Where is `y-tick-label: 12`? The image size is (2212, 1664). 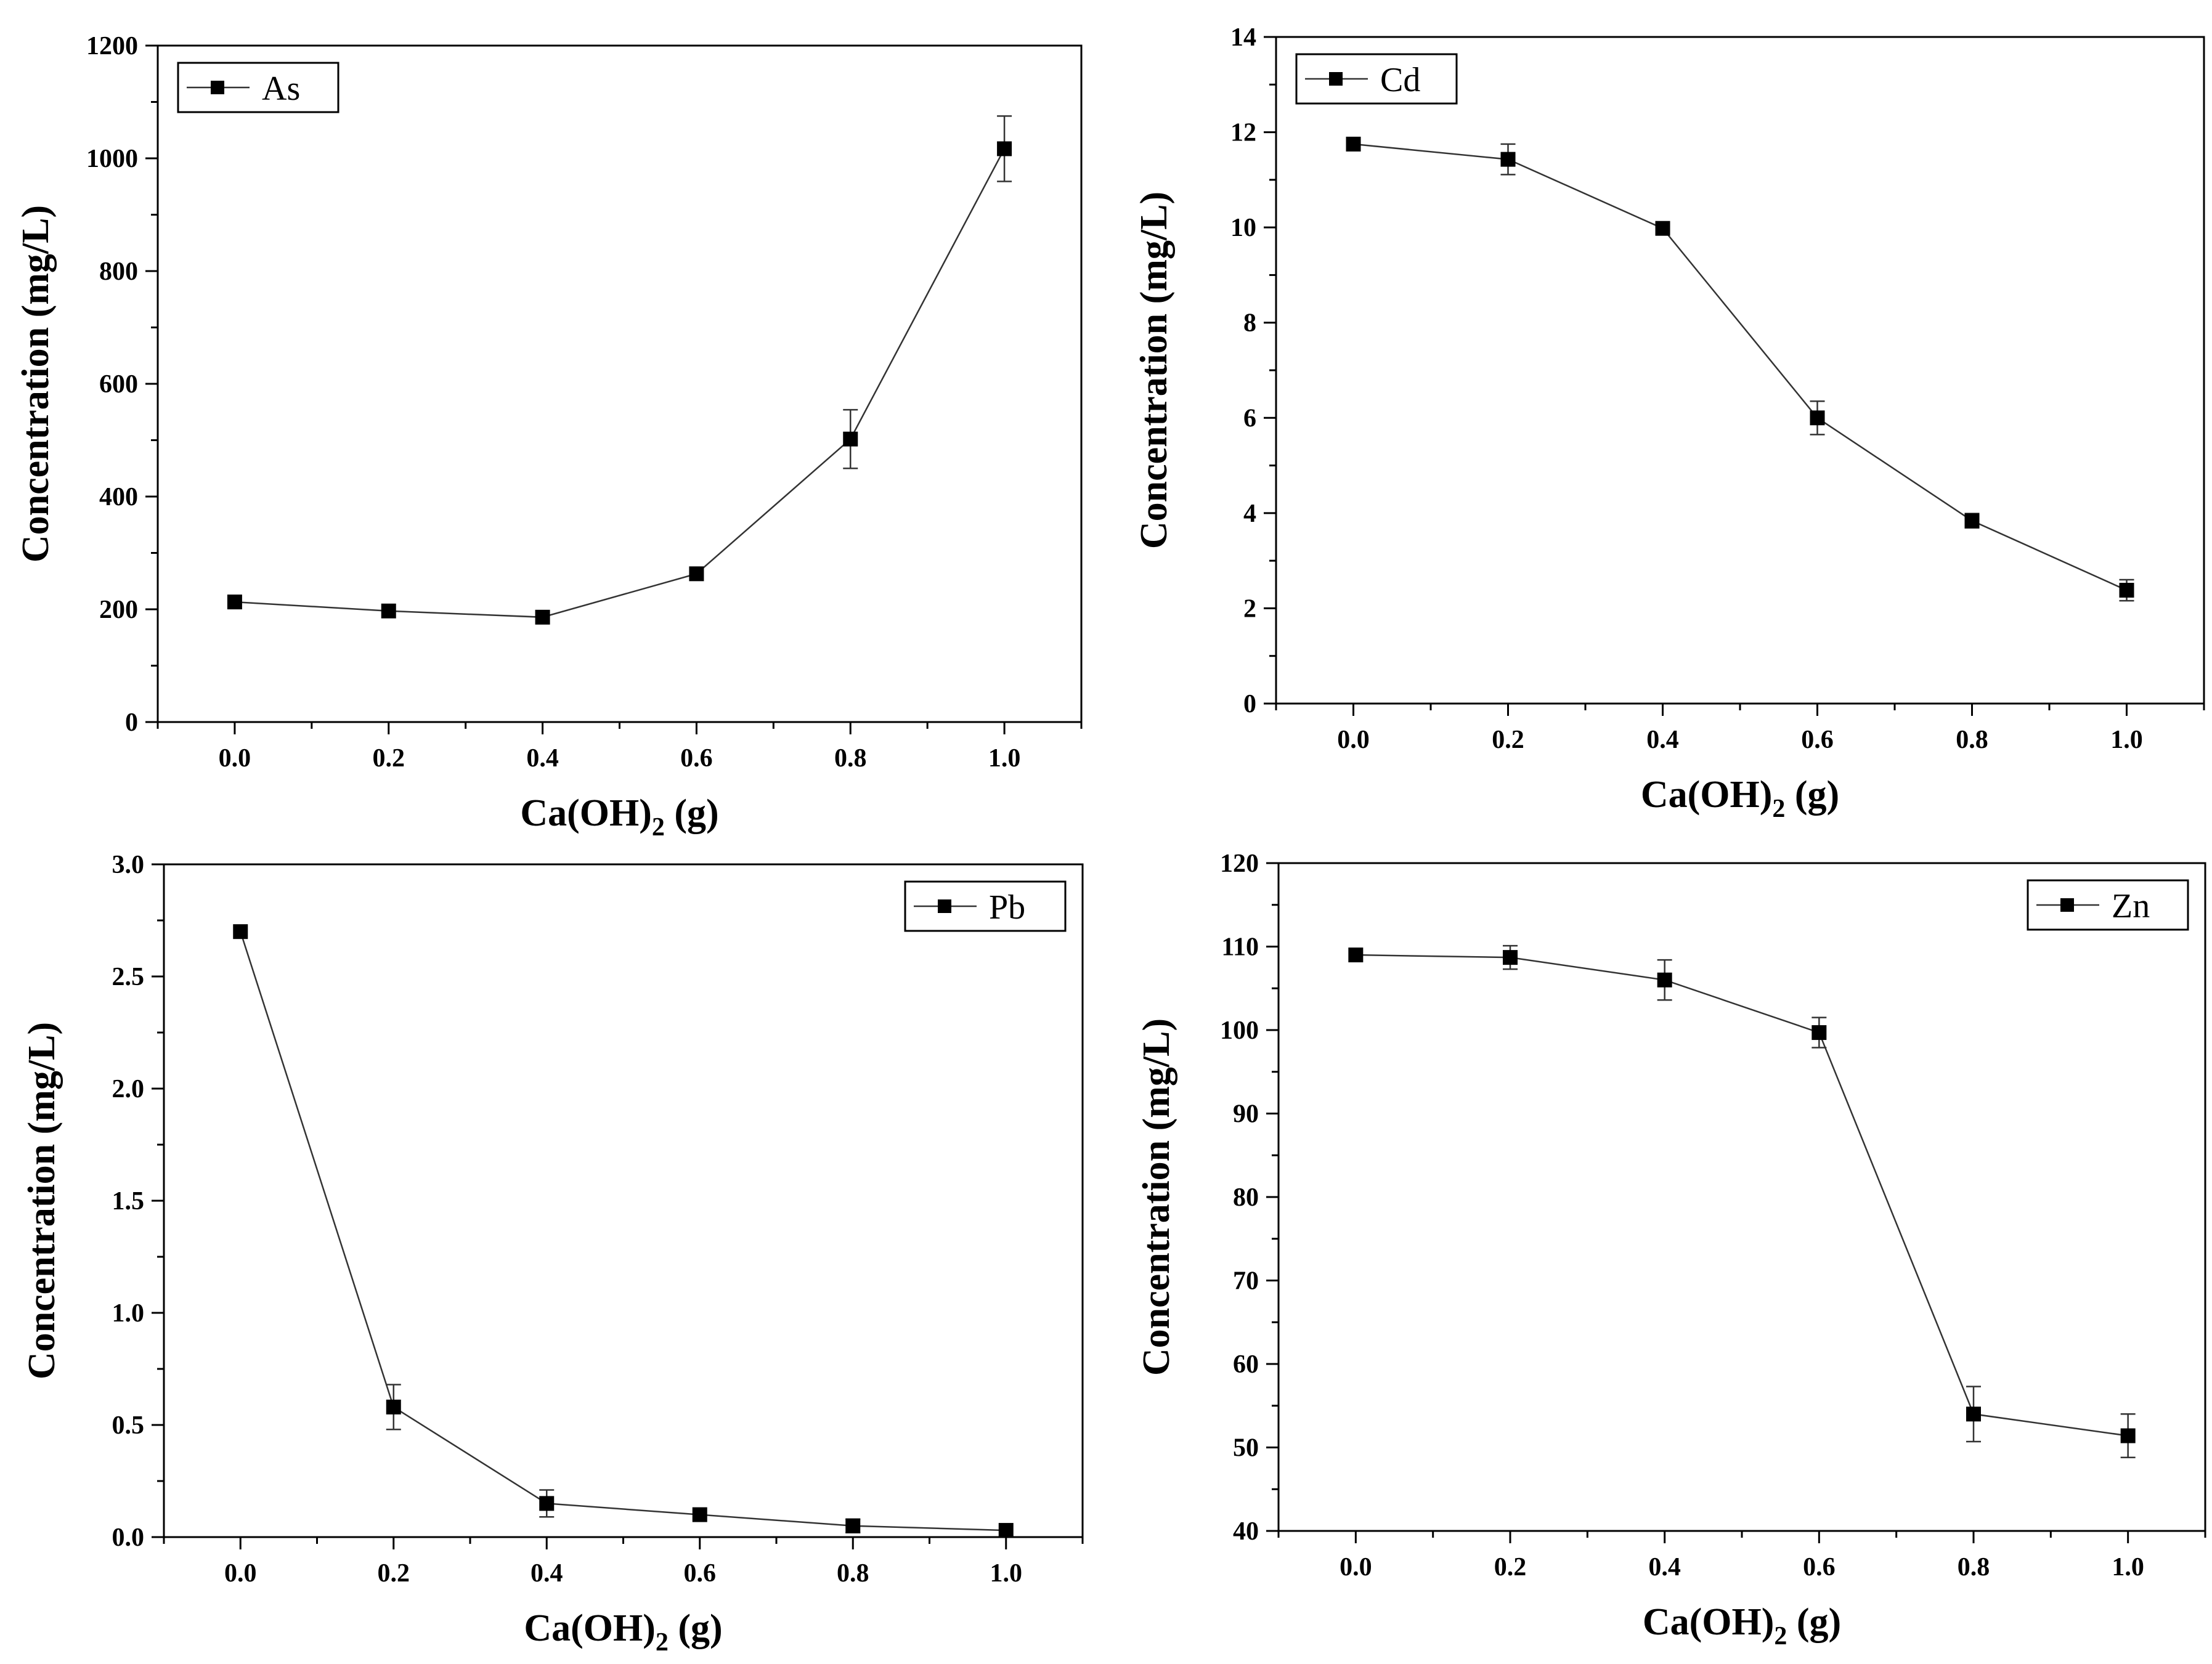 y-tick-label: 12 is located at coordinates (1243, 133).